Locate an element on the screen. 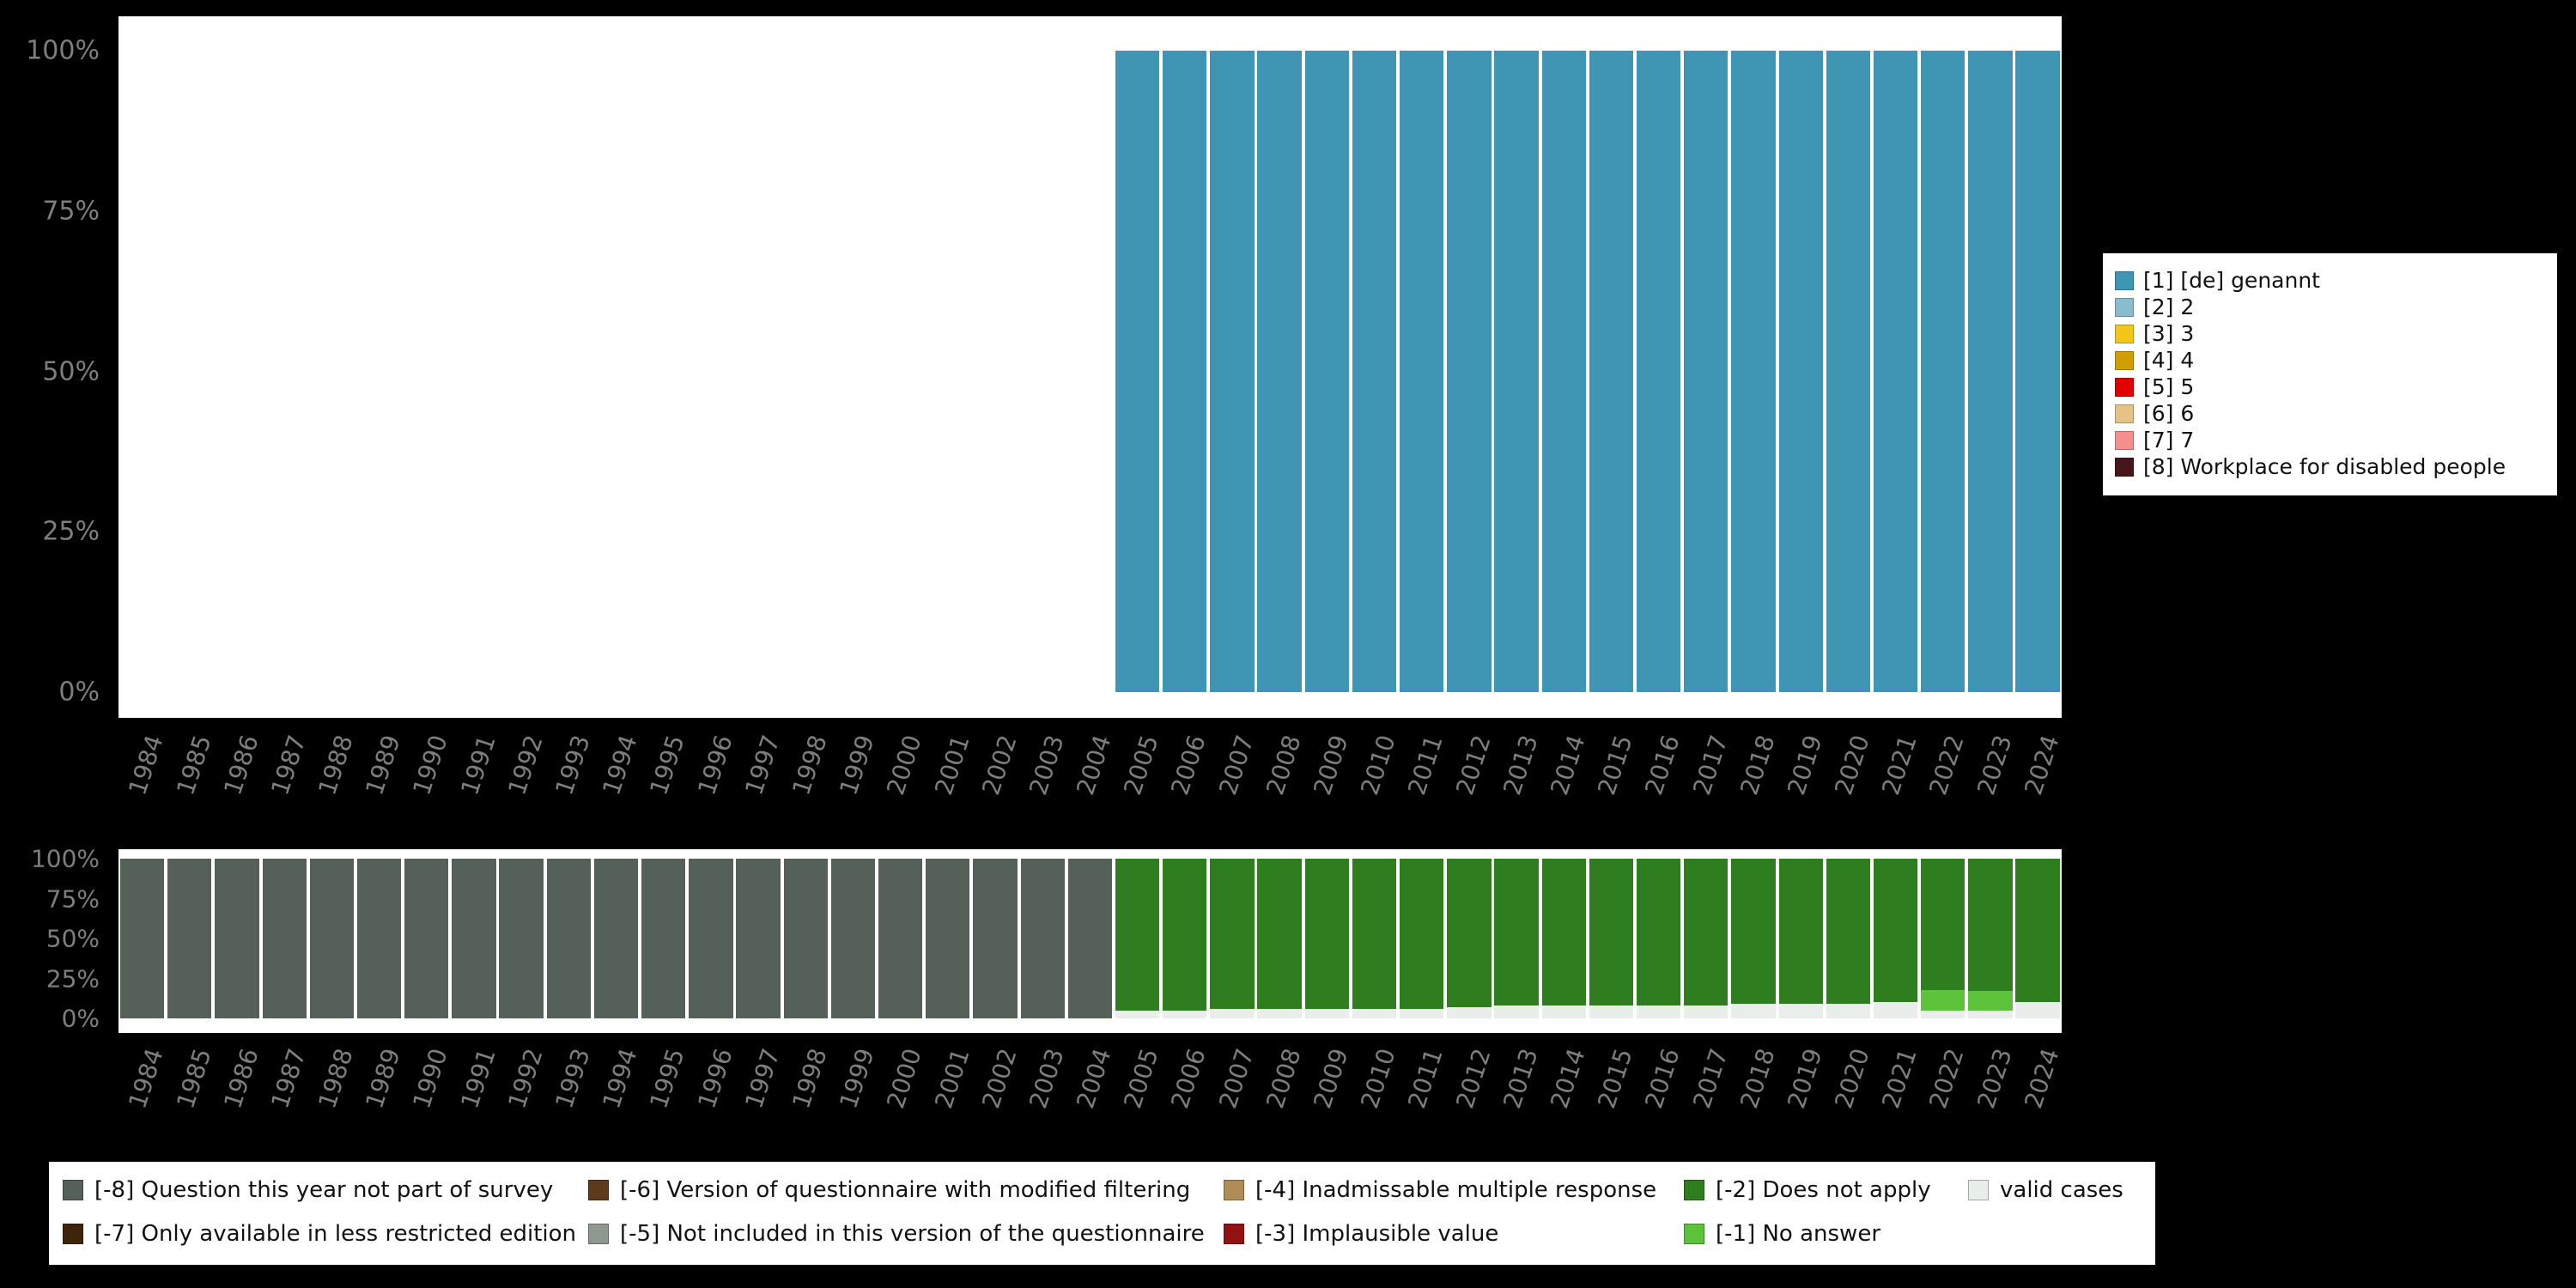 This screenshot has width=2576, height=1288. x-tick-2021: 2021 is located at coordinates (1897, 1096).